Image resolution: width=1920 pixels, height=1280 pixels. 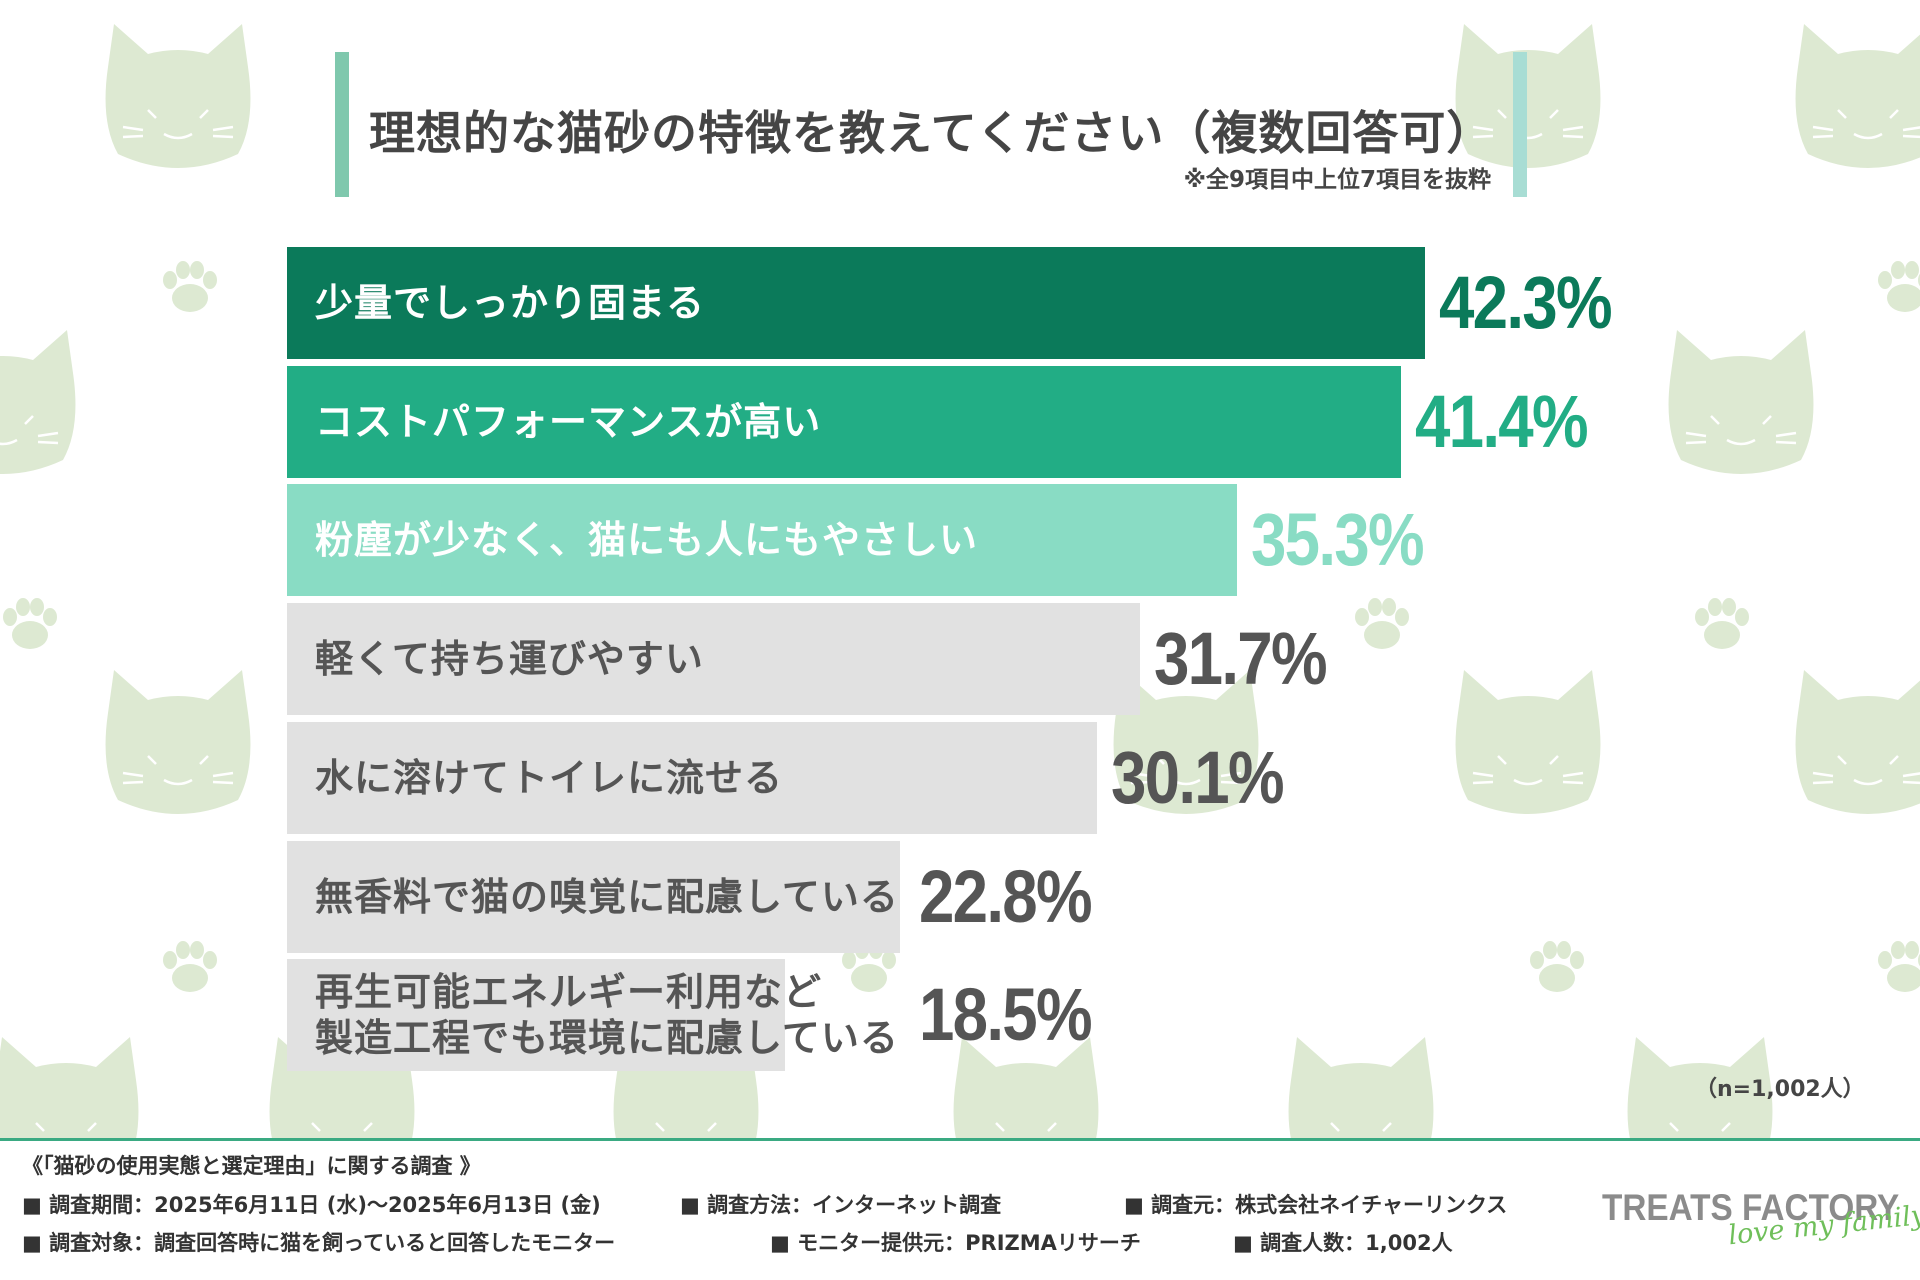 I want to click on bar-value-2: 41.4%, so click(x=1502, y=421).